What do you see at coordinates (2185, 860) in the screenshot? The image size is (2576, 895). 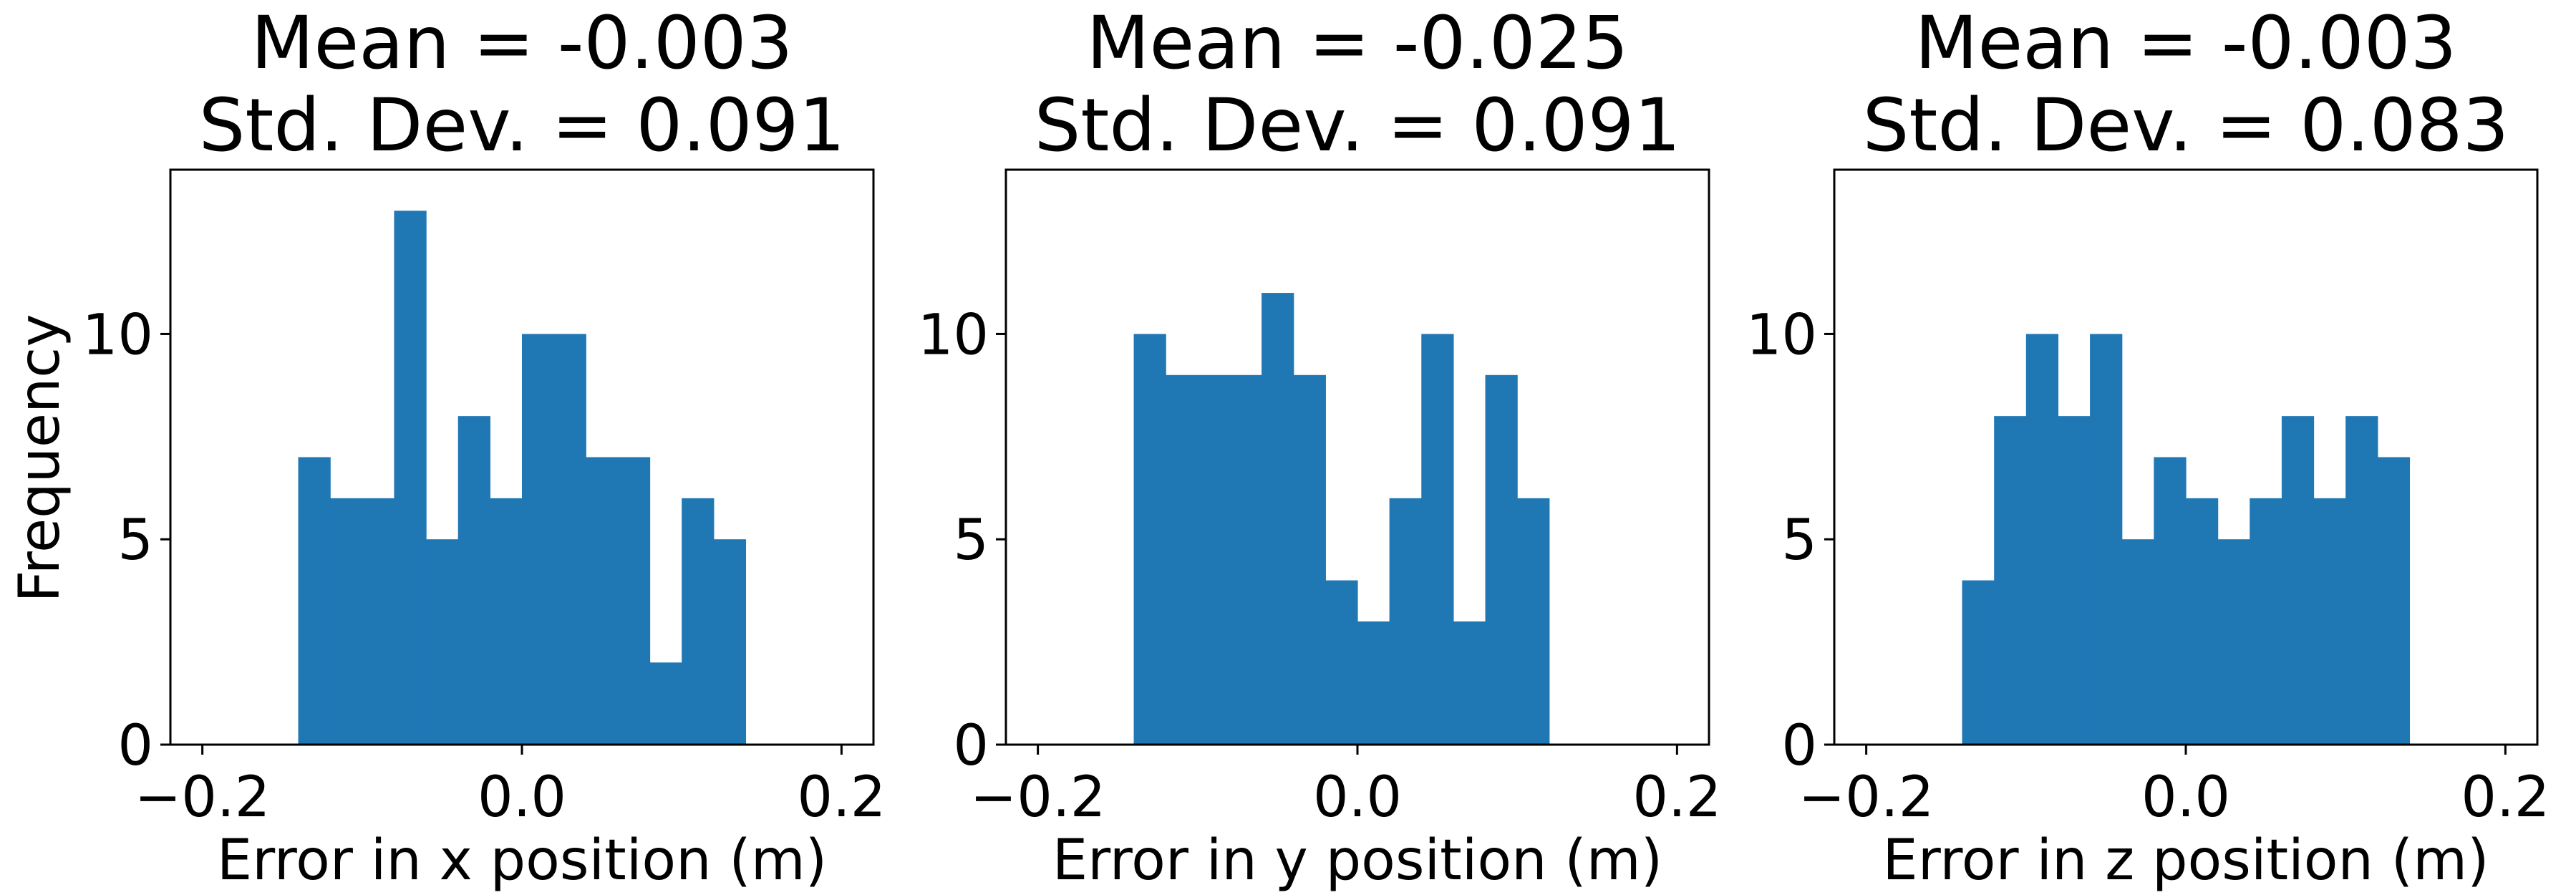 I see `x-axis-label: Error in z position (m)` at bounding box center [2185, 860].